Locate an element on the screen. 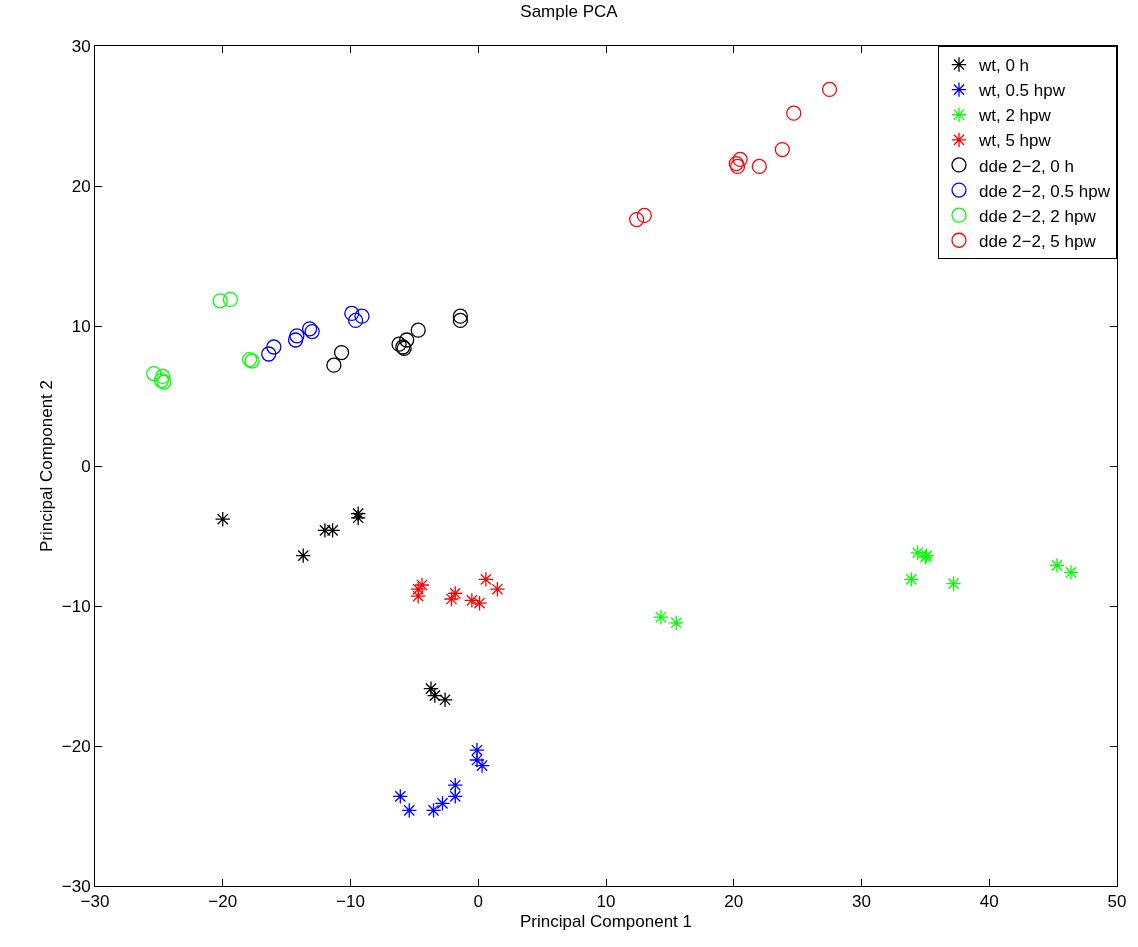  y-tick-label: −10 is located at coordinates (76, 606).